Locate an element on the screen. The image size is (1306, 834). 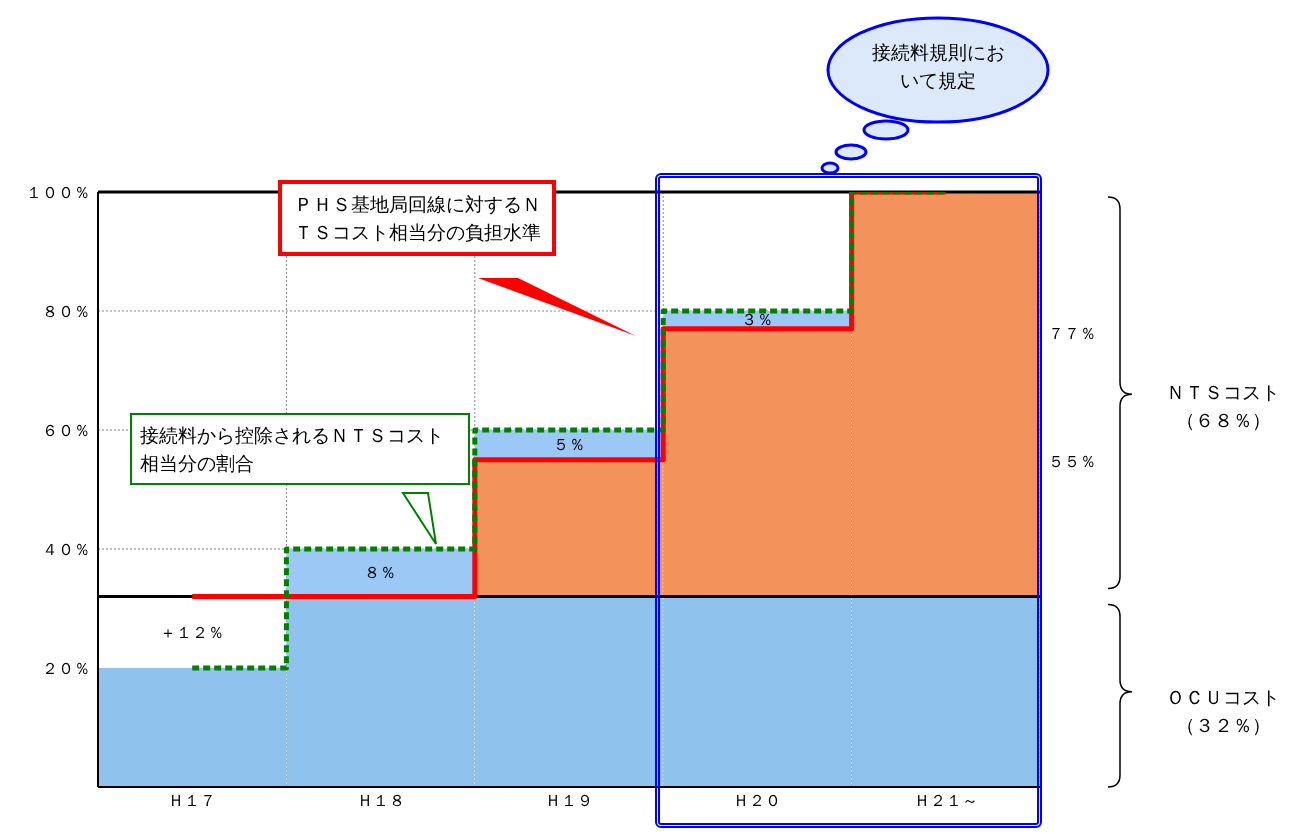
text: ＯＣＵコスト（３２％） is located at coordinates (1223, 711).